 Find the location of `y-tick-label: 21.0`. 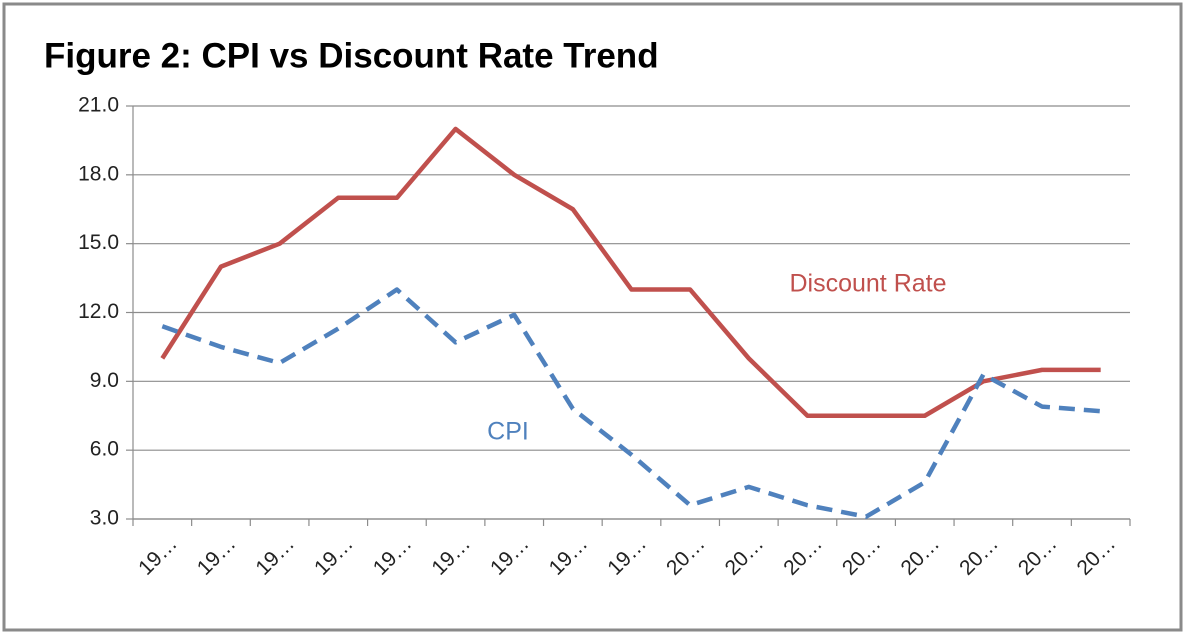

y-tick-label: 21.0 is located at coordinates (98, 105).